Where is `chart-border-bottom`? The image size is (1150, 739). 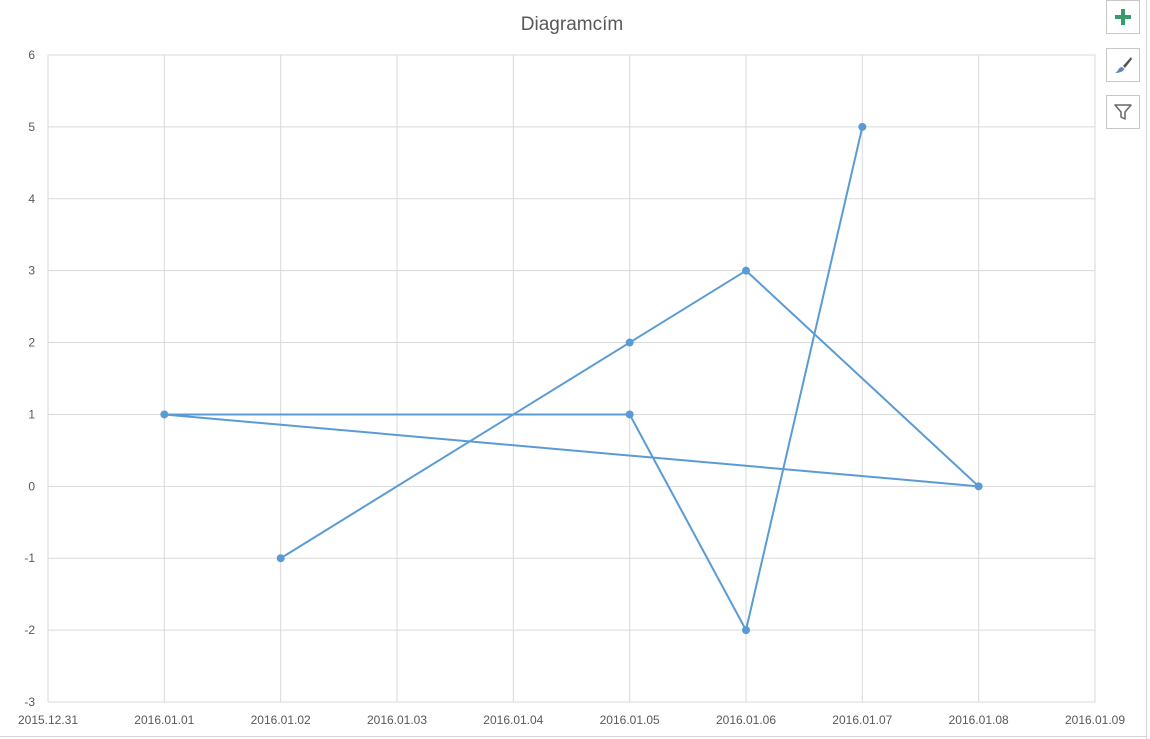 chart-border-bottom is located at coordinates (573, 736).